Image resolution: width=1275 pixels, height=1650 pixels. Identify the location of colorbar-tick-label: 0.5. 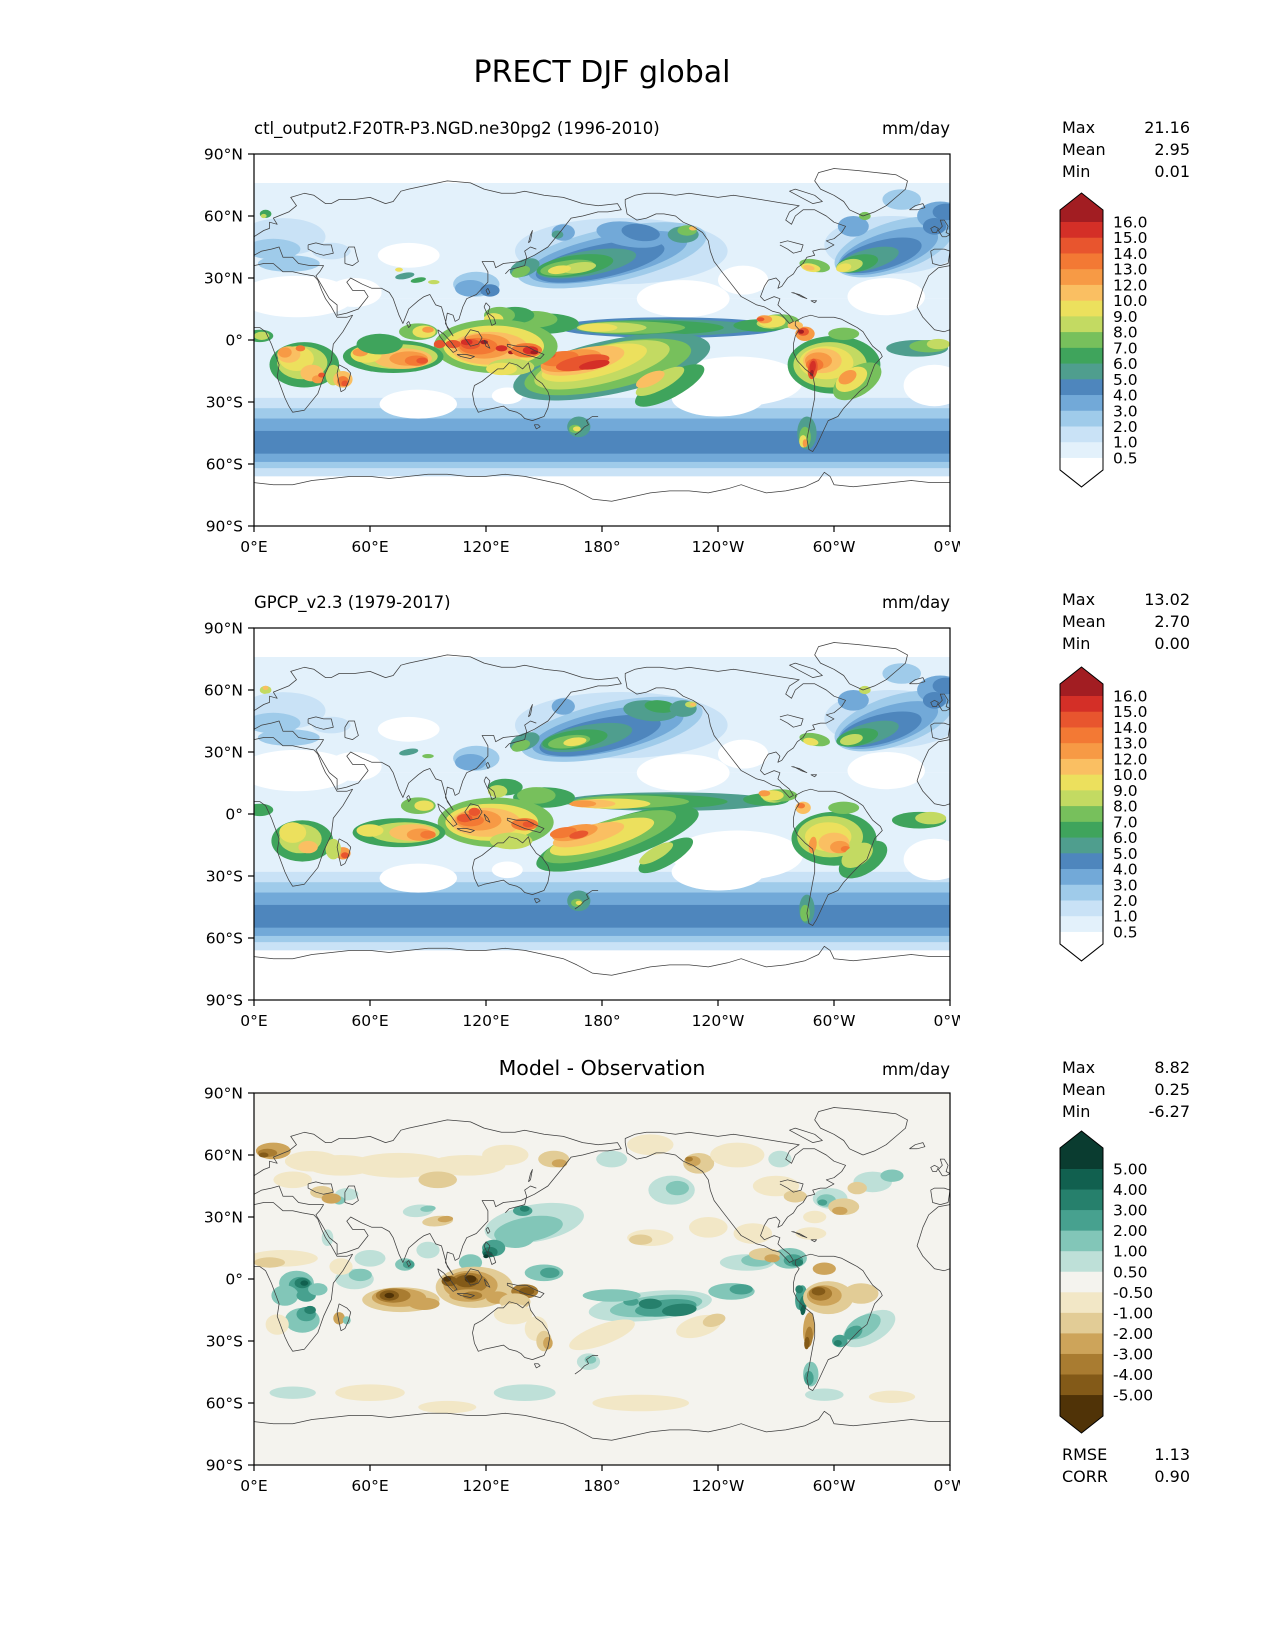
(1125, 932).